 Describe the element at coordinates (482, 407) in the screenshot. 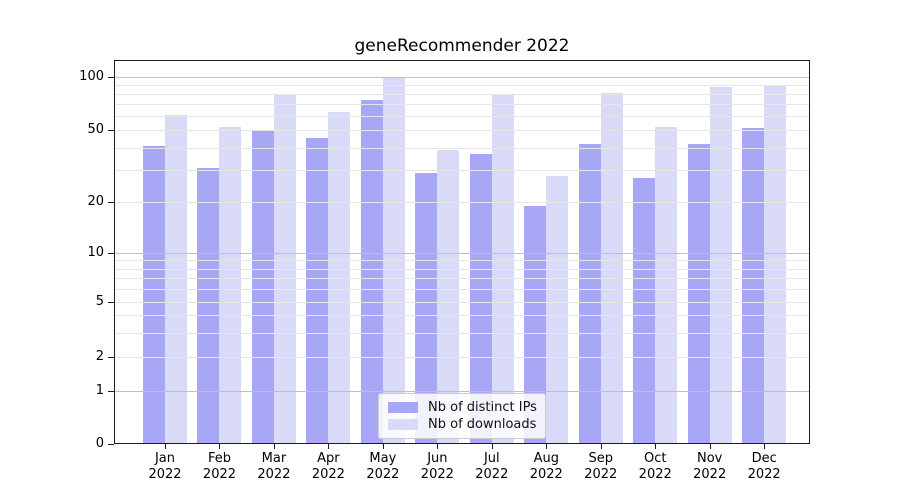

I see `legend-label-distinct-ips: Nb of distinct IPs` at that location.